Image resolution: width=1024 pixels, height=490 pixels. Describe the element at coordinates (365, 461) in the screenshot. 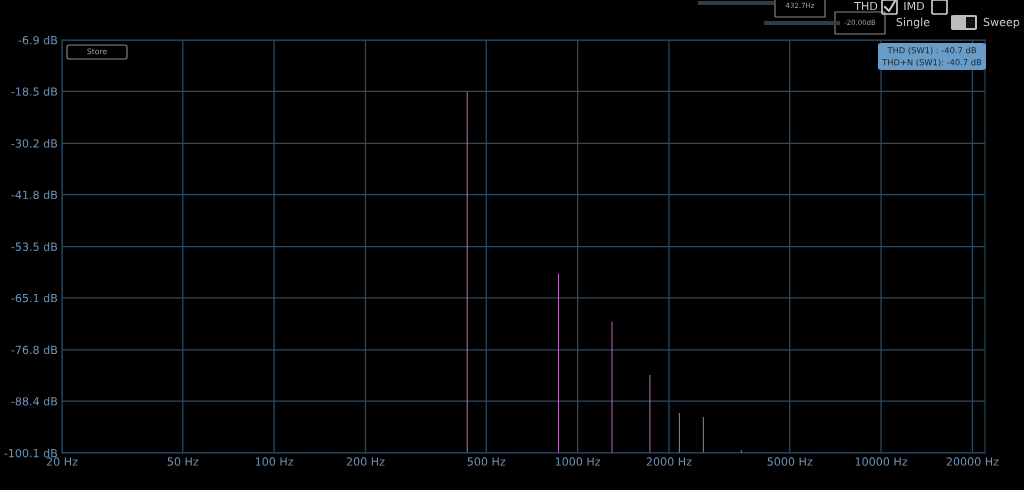

I see `x-tick-label: 200 Hz` at that location.